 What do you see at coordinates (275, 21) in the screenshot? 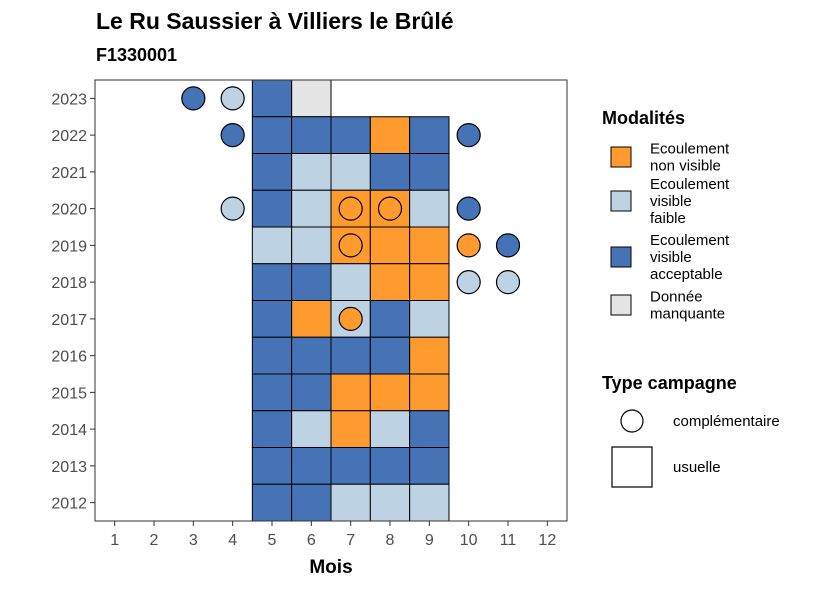
I see `chart-title: Le Ru Saussier à Villiers le Brûlé` at bounding box center [275, 21].